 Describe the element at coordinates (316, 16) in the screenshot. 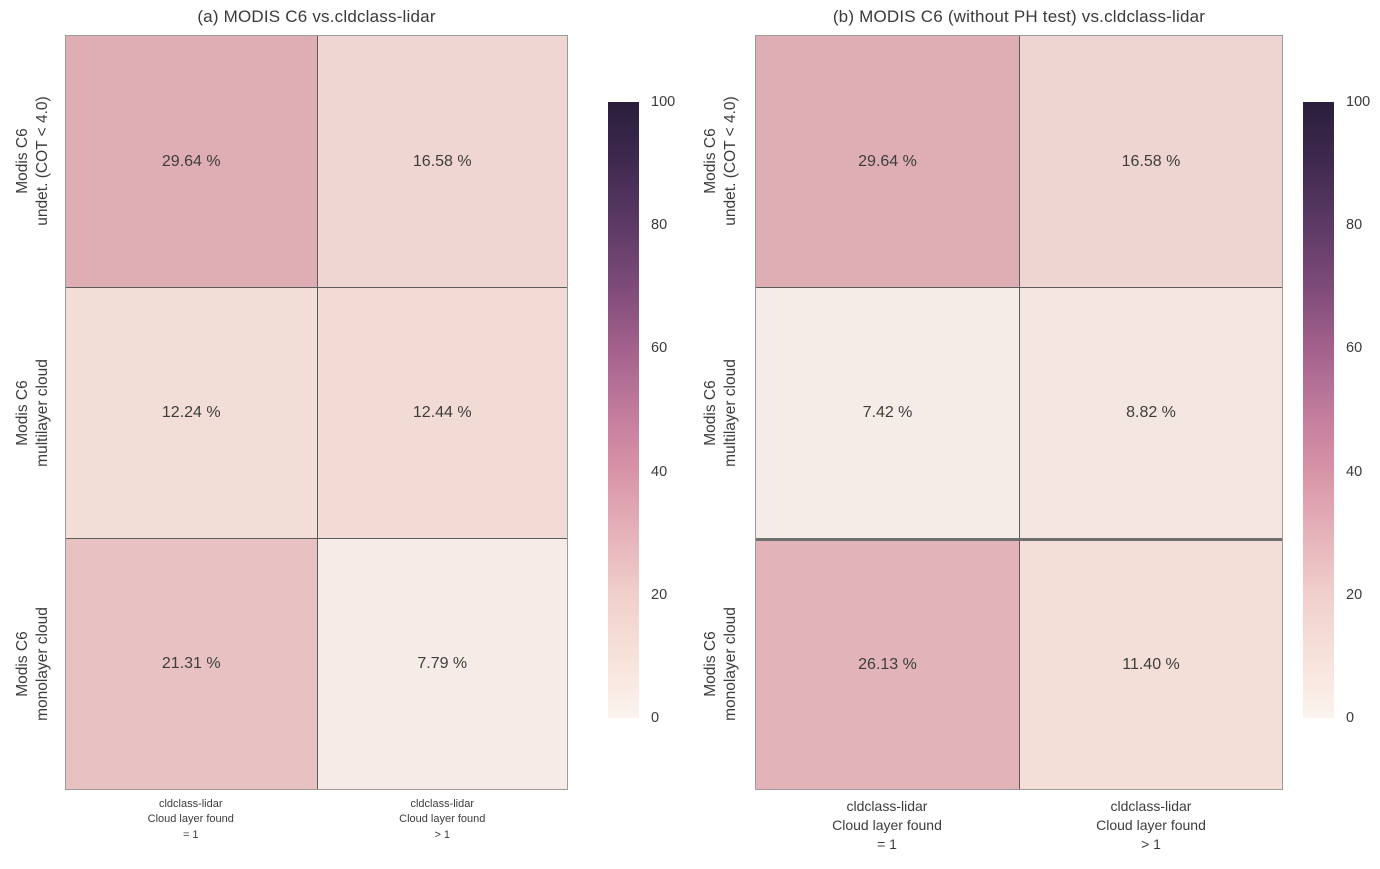

I see `panel-a-title: (a) MODIS C6 vs.cldclass-lidar` at that location.